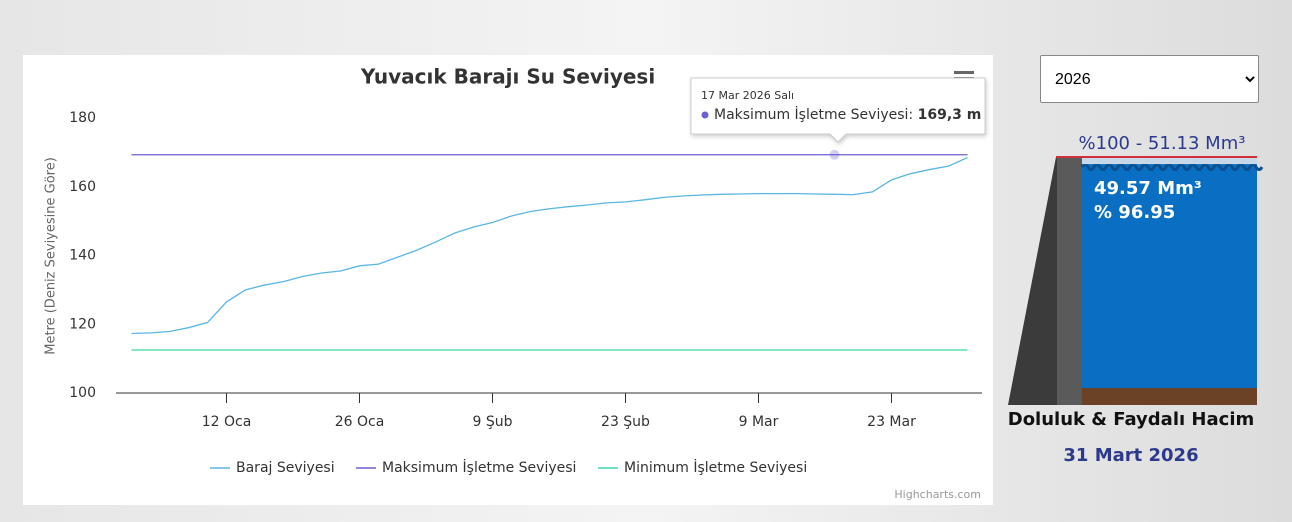 This screenshot has width=1292, height=522. Describe the element at coordinates (811, 114) in the screenshot. I see `tooltip-series: Maksimum İşletme Seviyesi` at that location.